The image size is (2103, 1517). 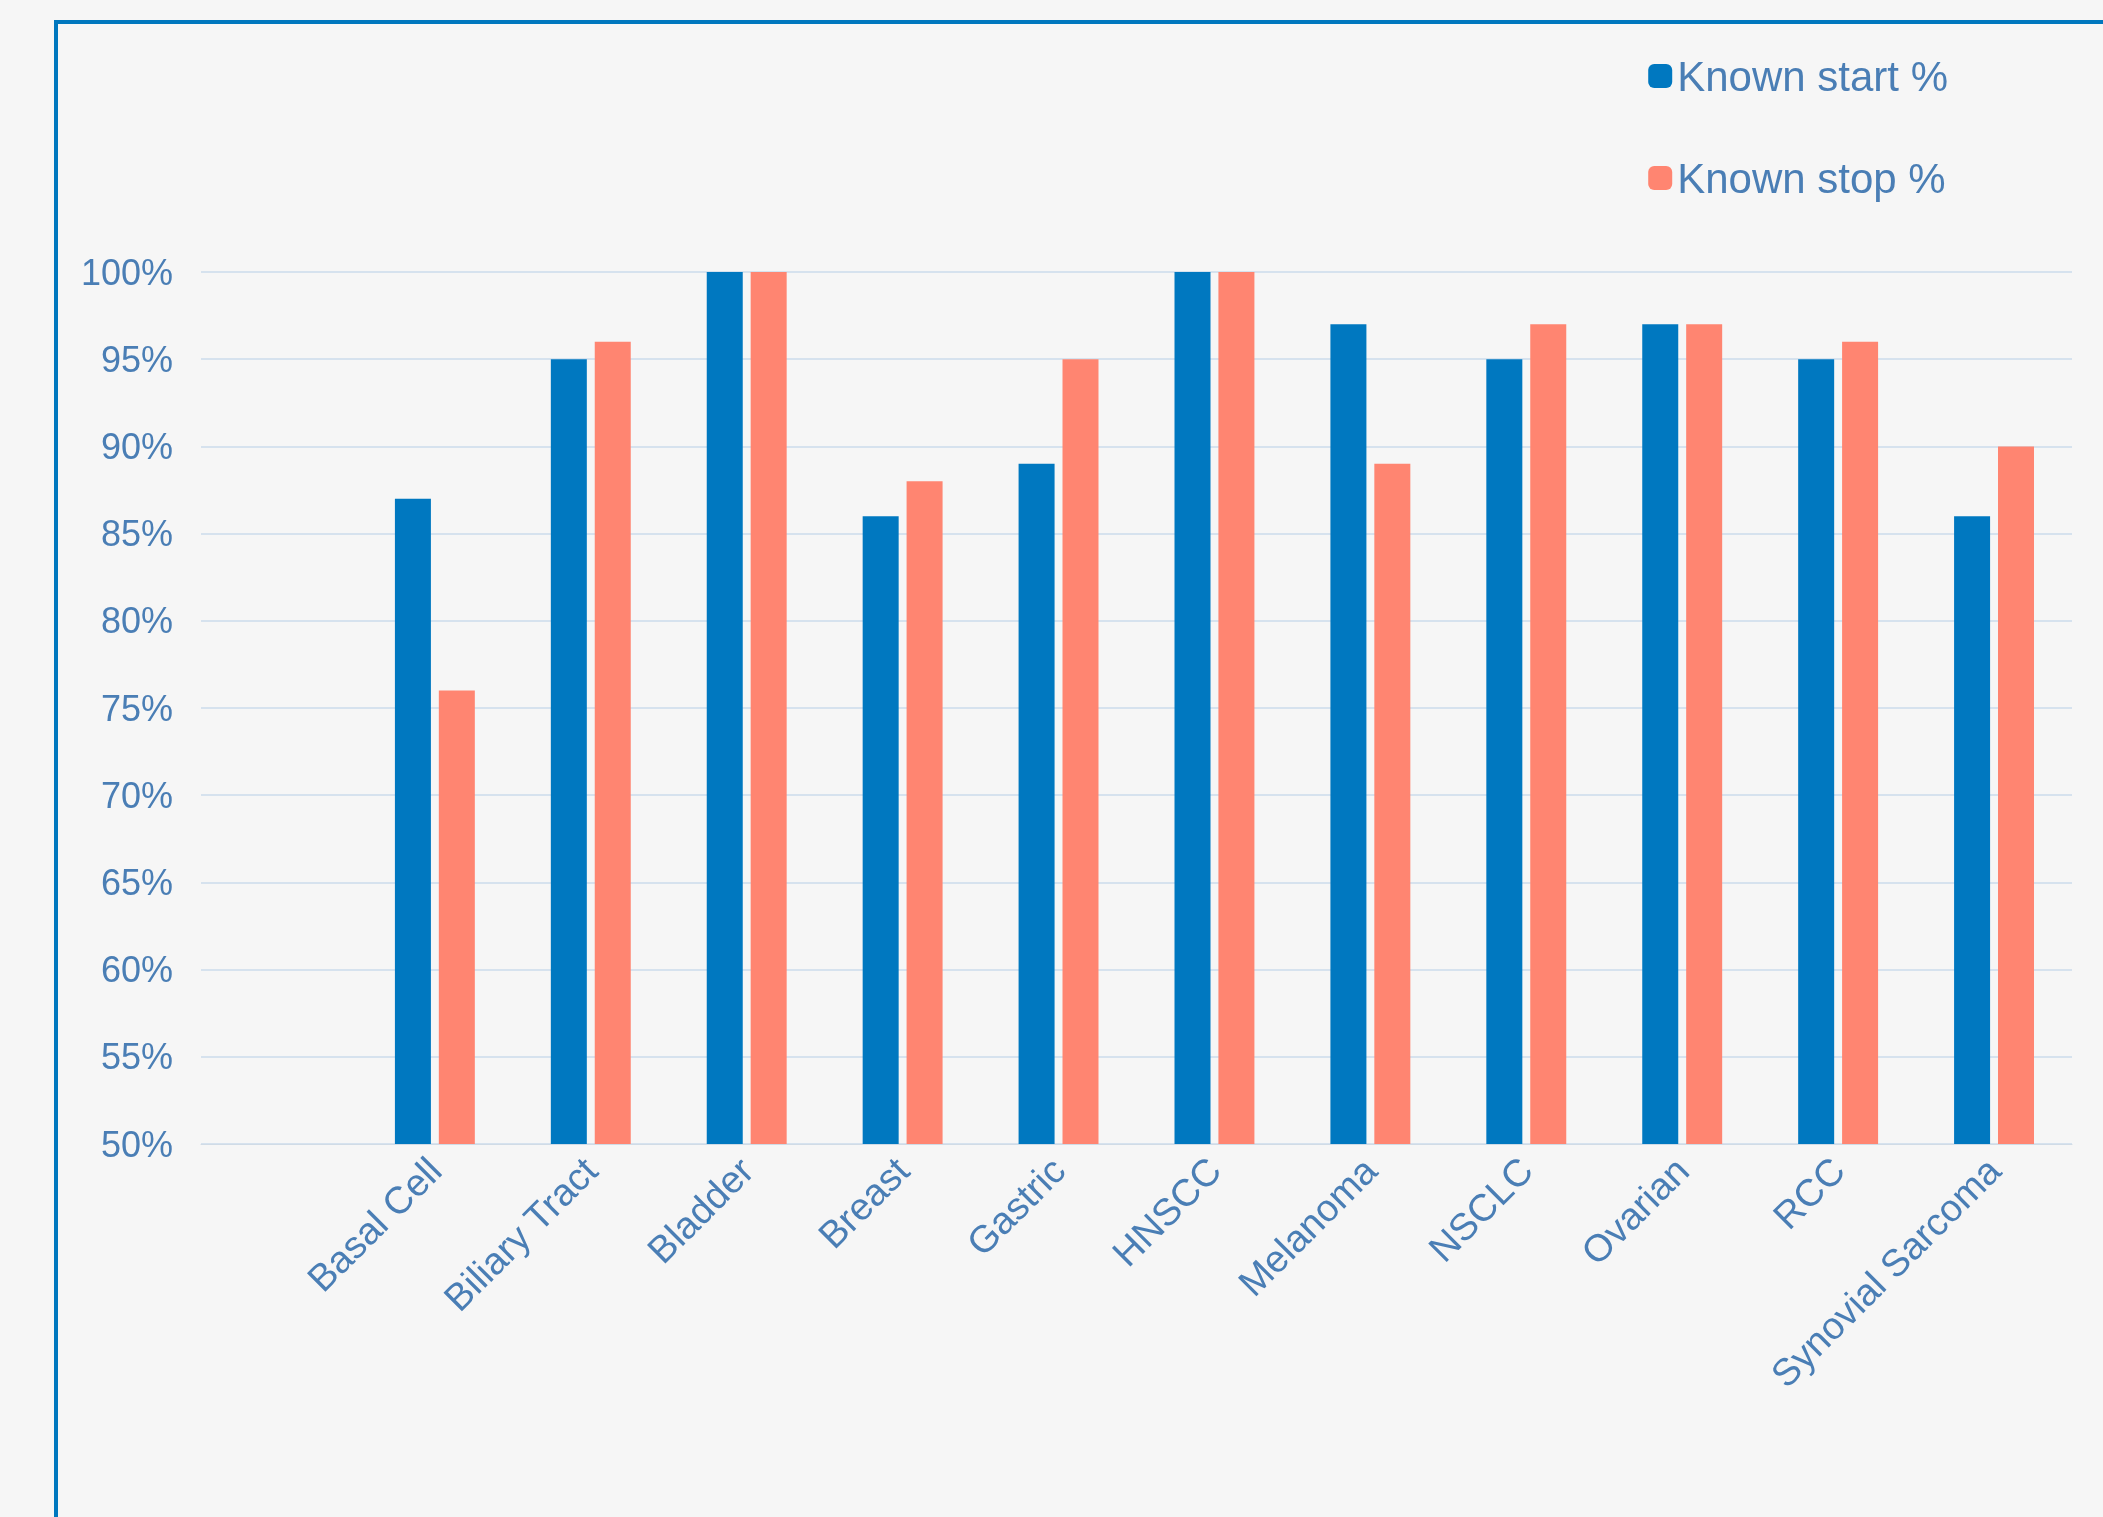 I want to click on y-tick-label: 80%, so click(x=136, y=621).